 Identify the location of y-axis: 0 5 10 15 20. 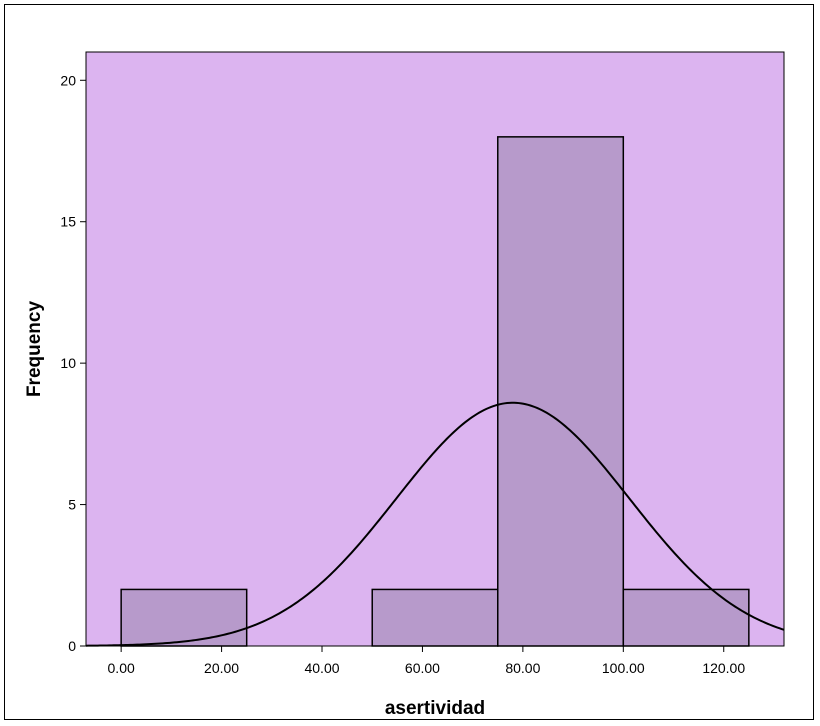
(73, 363).